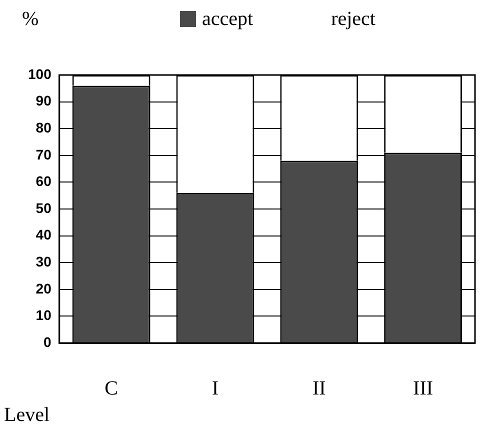  Describe the element at coordinates (44, 261) in the screenshot. I see `y-tick-label: 30` at that location.